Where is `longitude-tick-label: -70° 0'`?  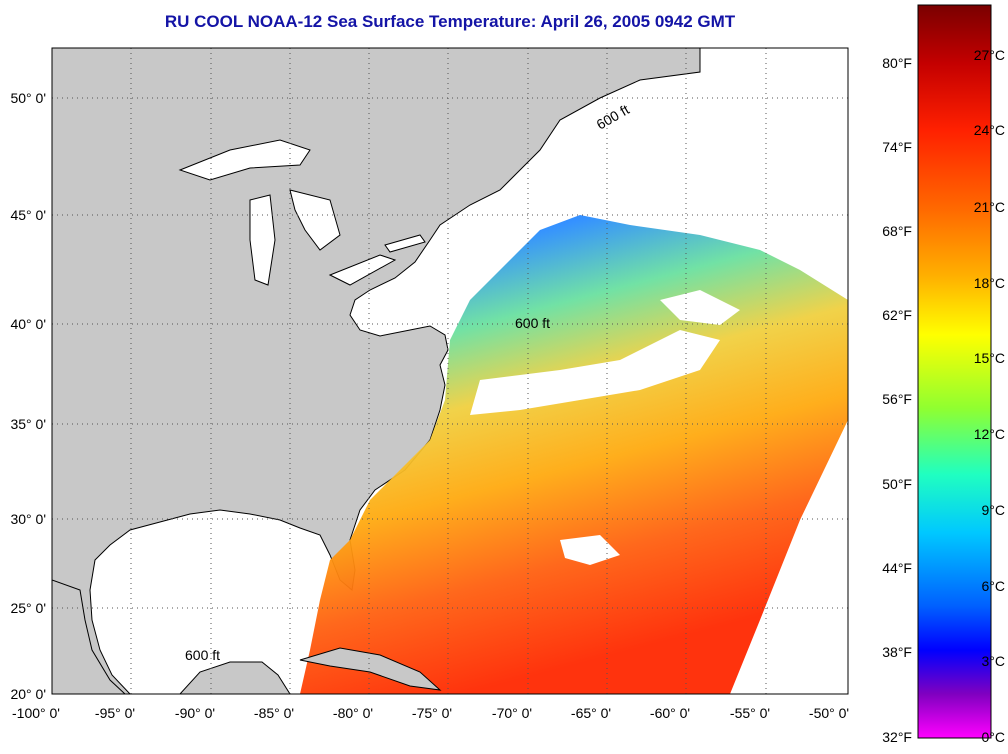 longitude-tick-label: -70° 0' is located at coordinates (512, 713).